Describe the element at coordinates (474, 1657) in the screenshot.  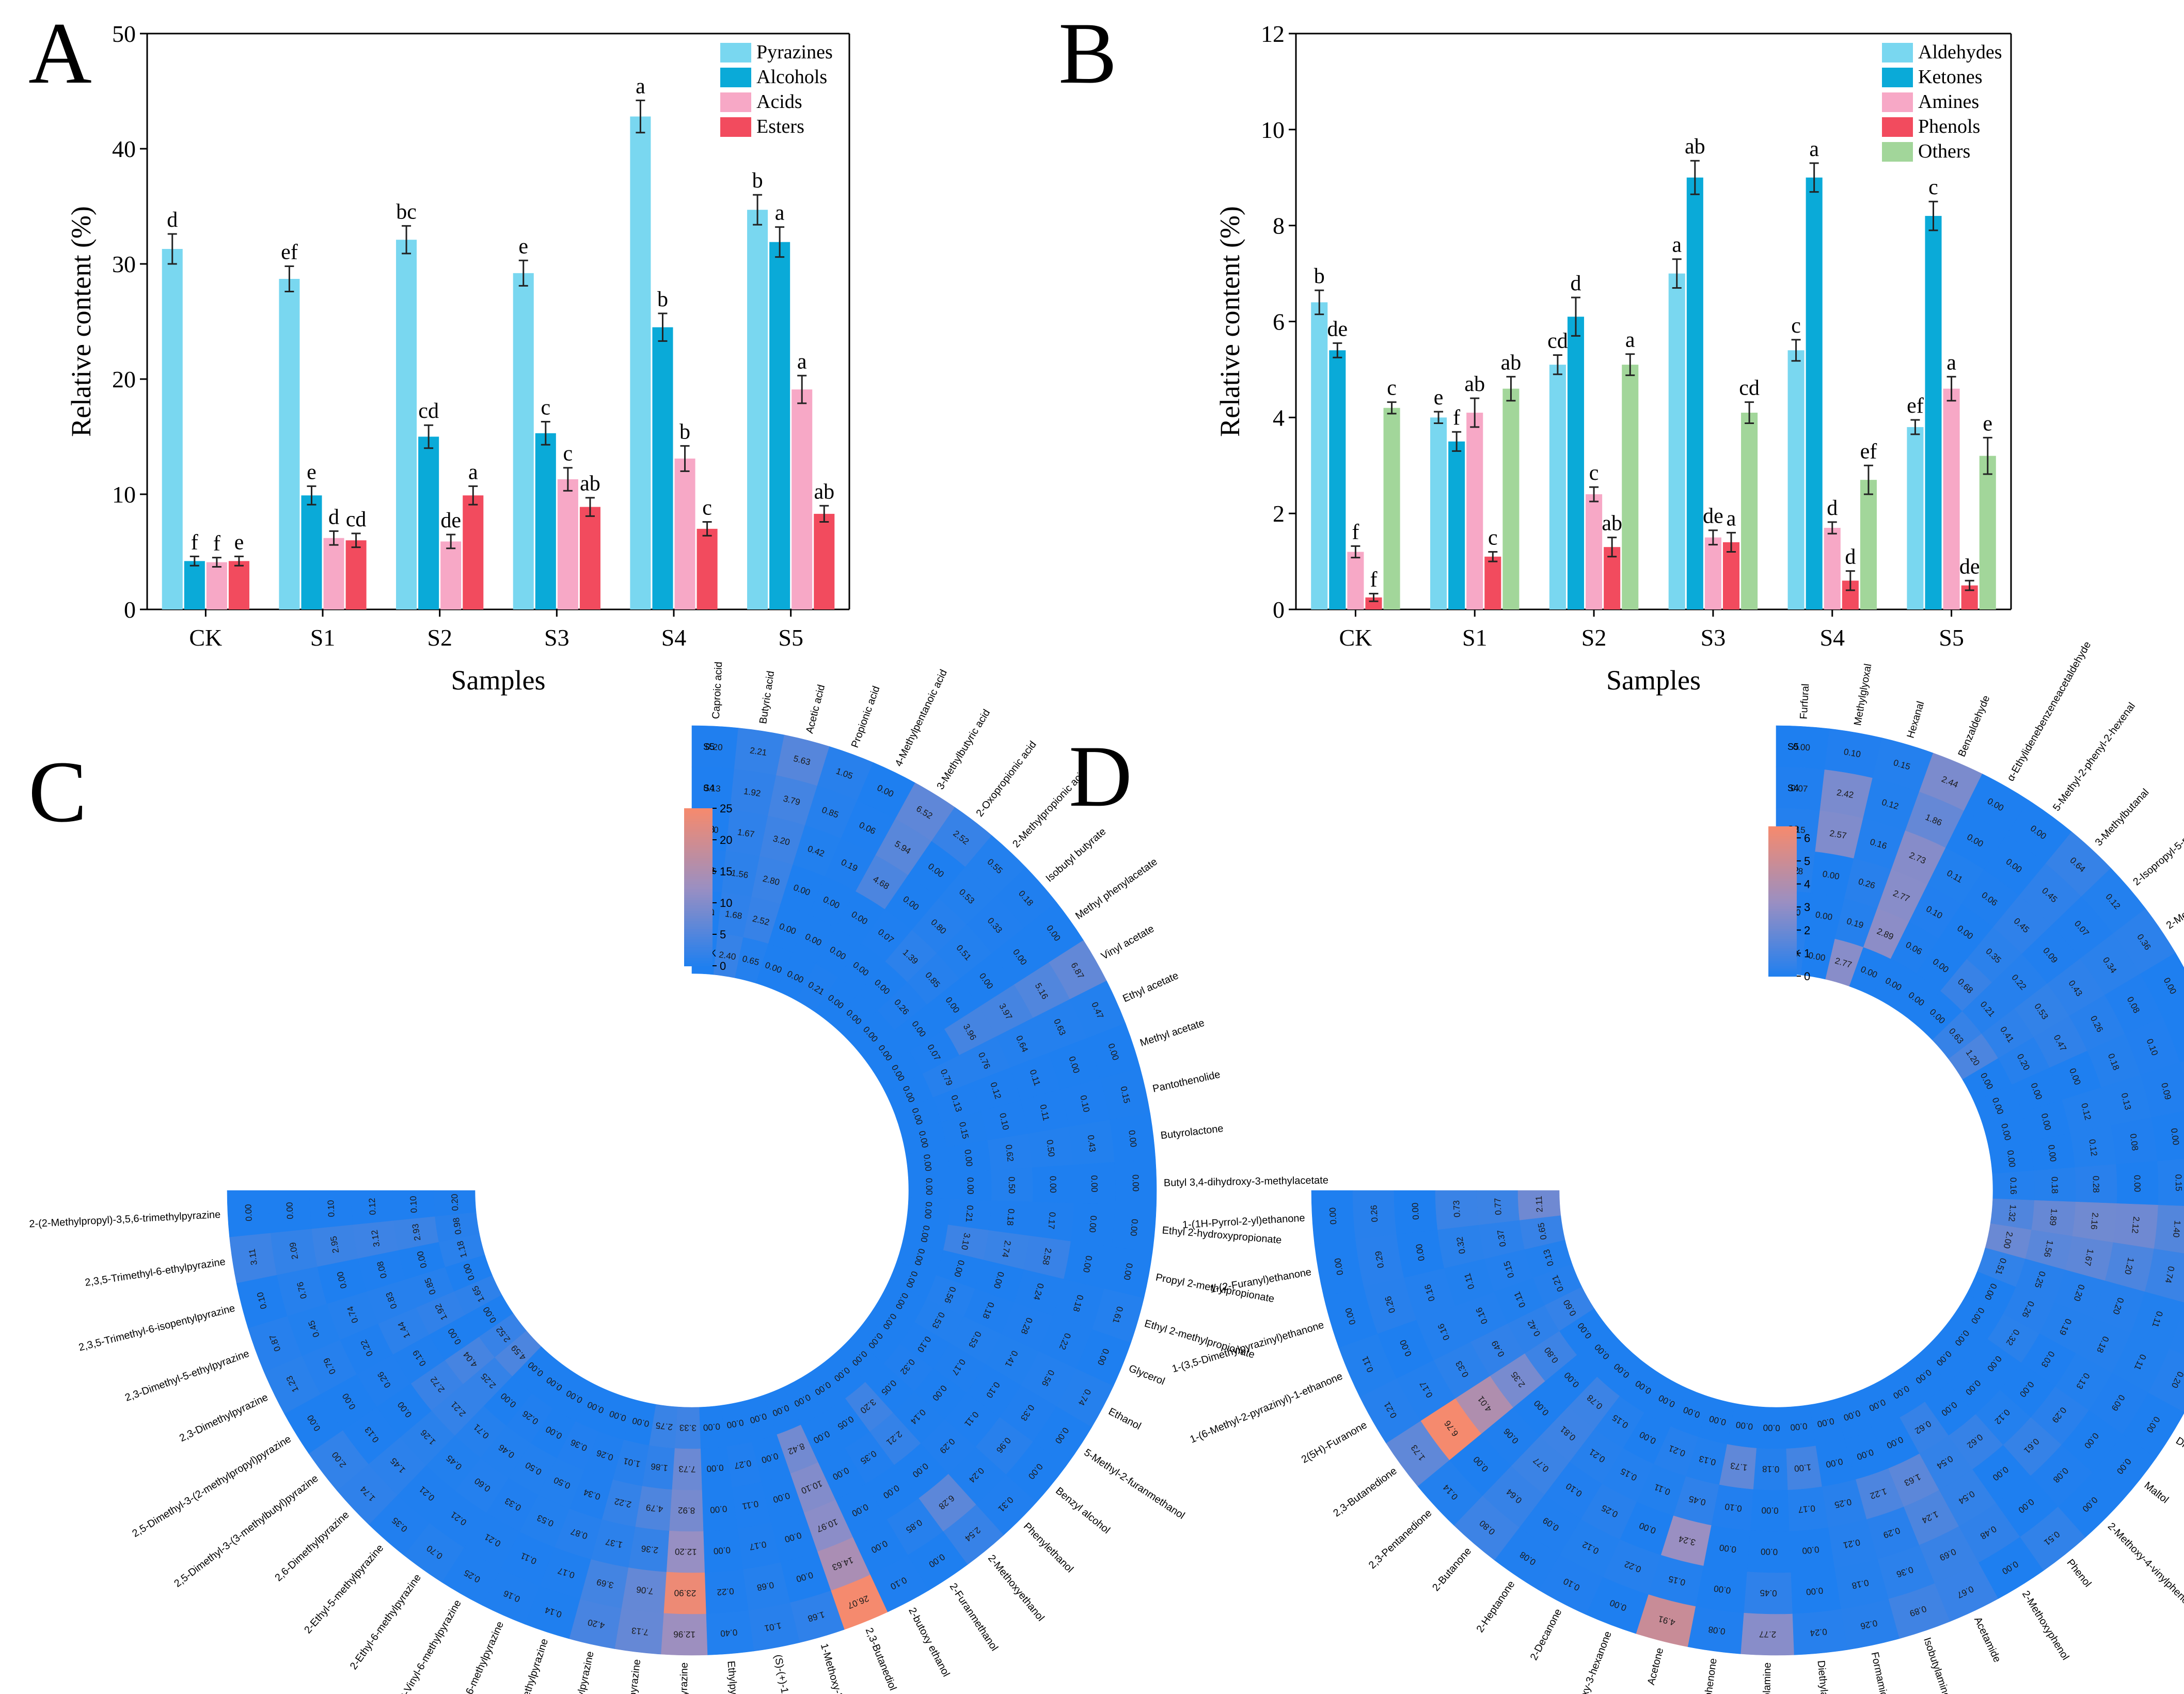
I see `panel-c-compound-label-2-isopentyl-6-methylpyrazine: 2-Isopentyl-6-methylpyrazine` at that location.